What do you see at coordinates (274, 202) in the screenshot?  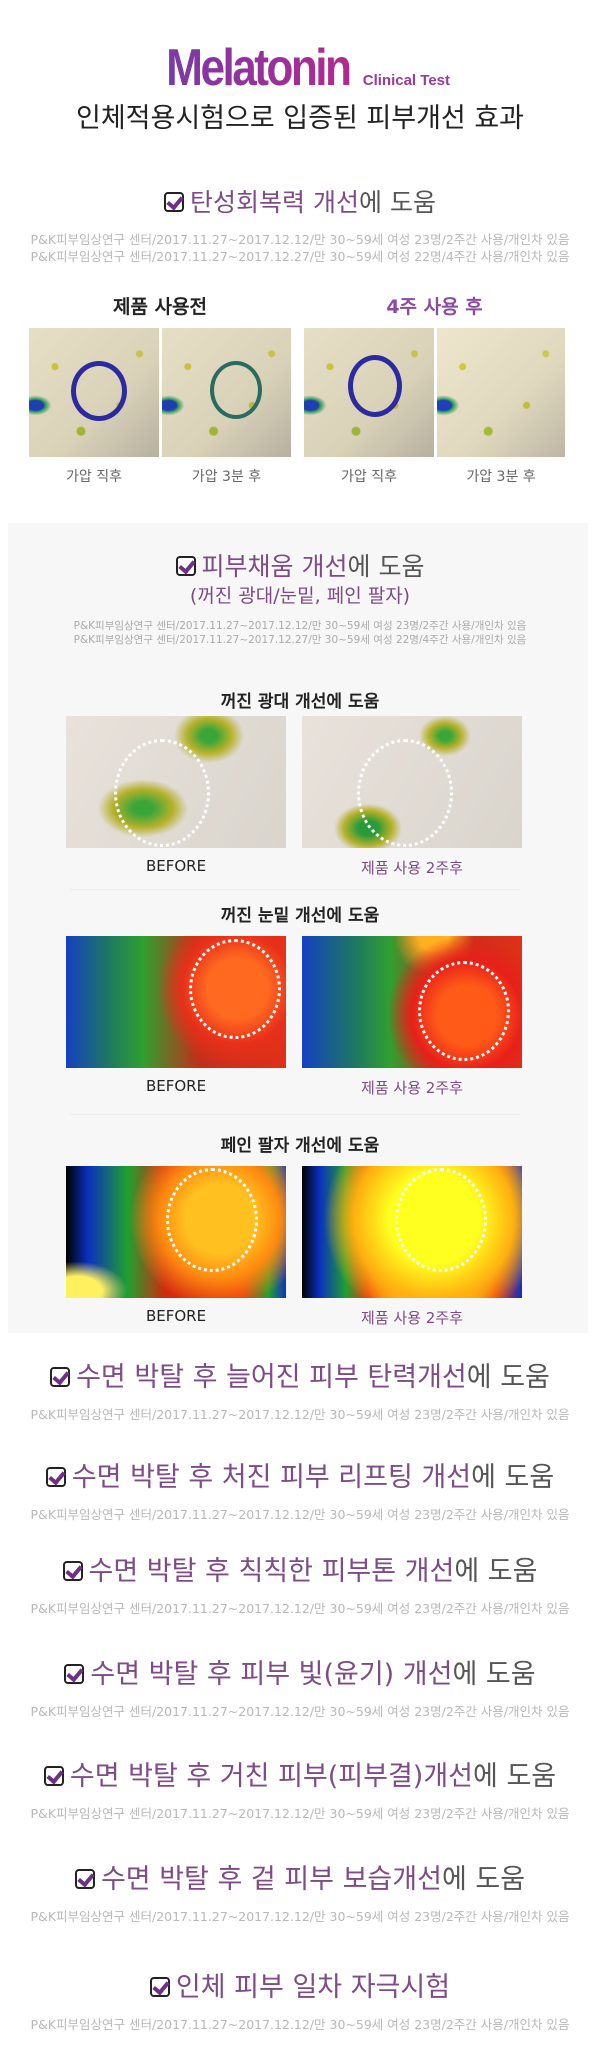 I see `heading-highlight: 탄성회복력 개선` at bounding box center [274, 202].